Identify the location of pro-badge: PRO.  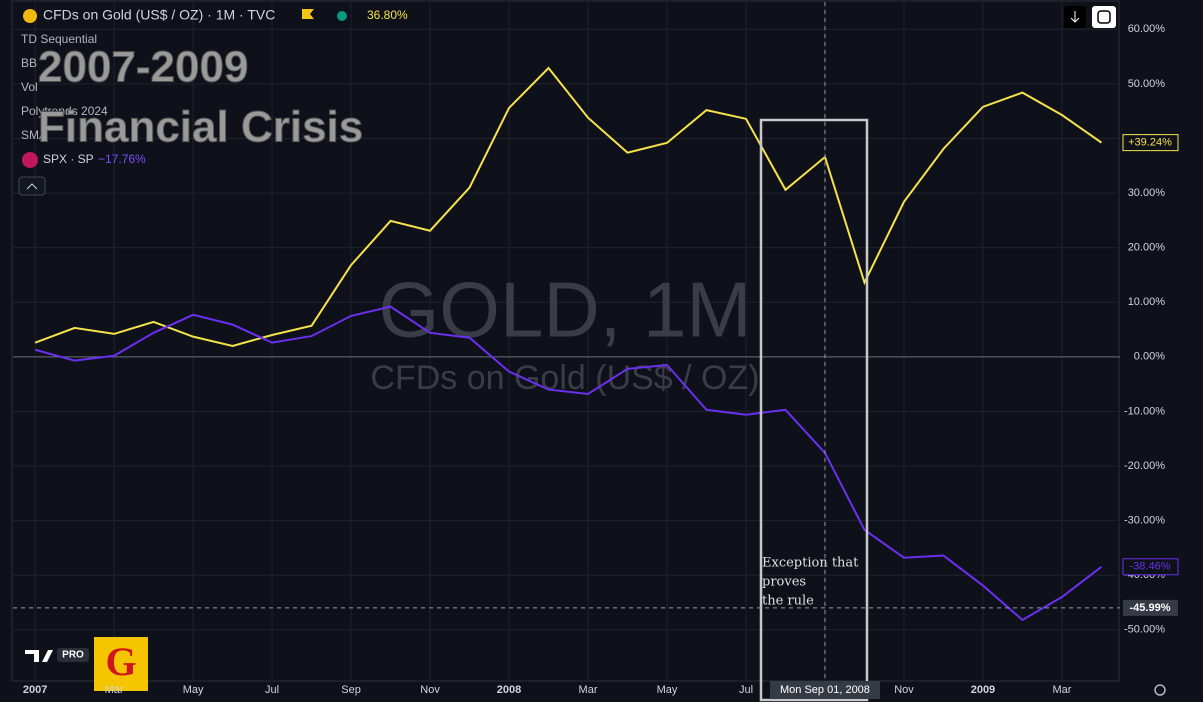
(73, 655).